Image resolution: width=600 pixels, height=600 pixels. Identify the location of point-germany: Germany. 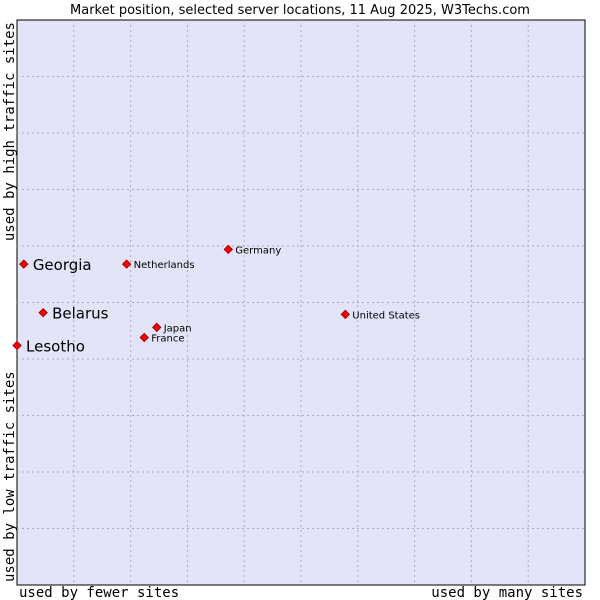
(252, 250).